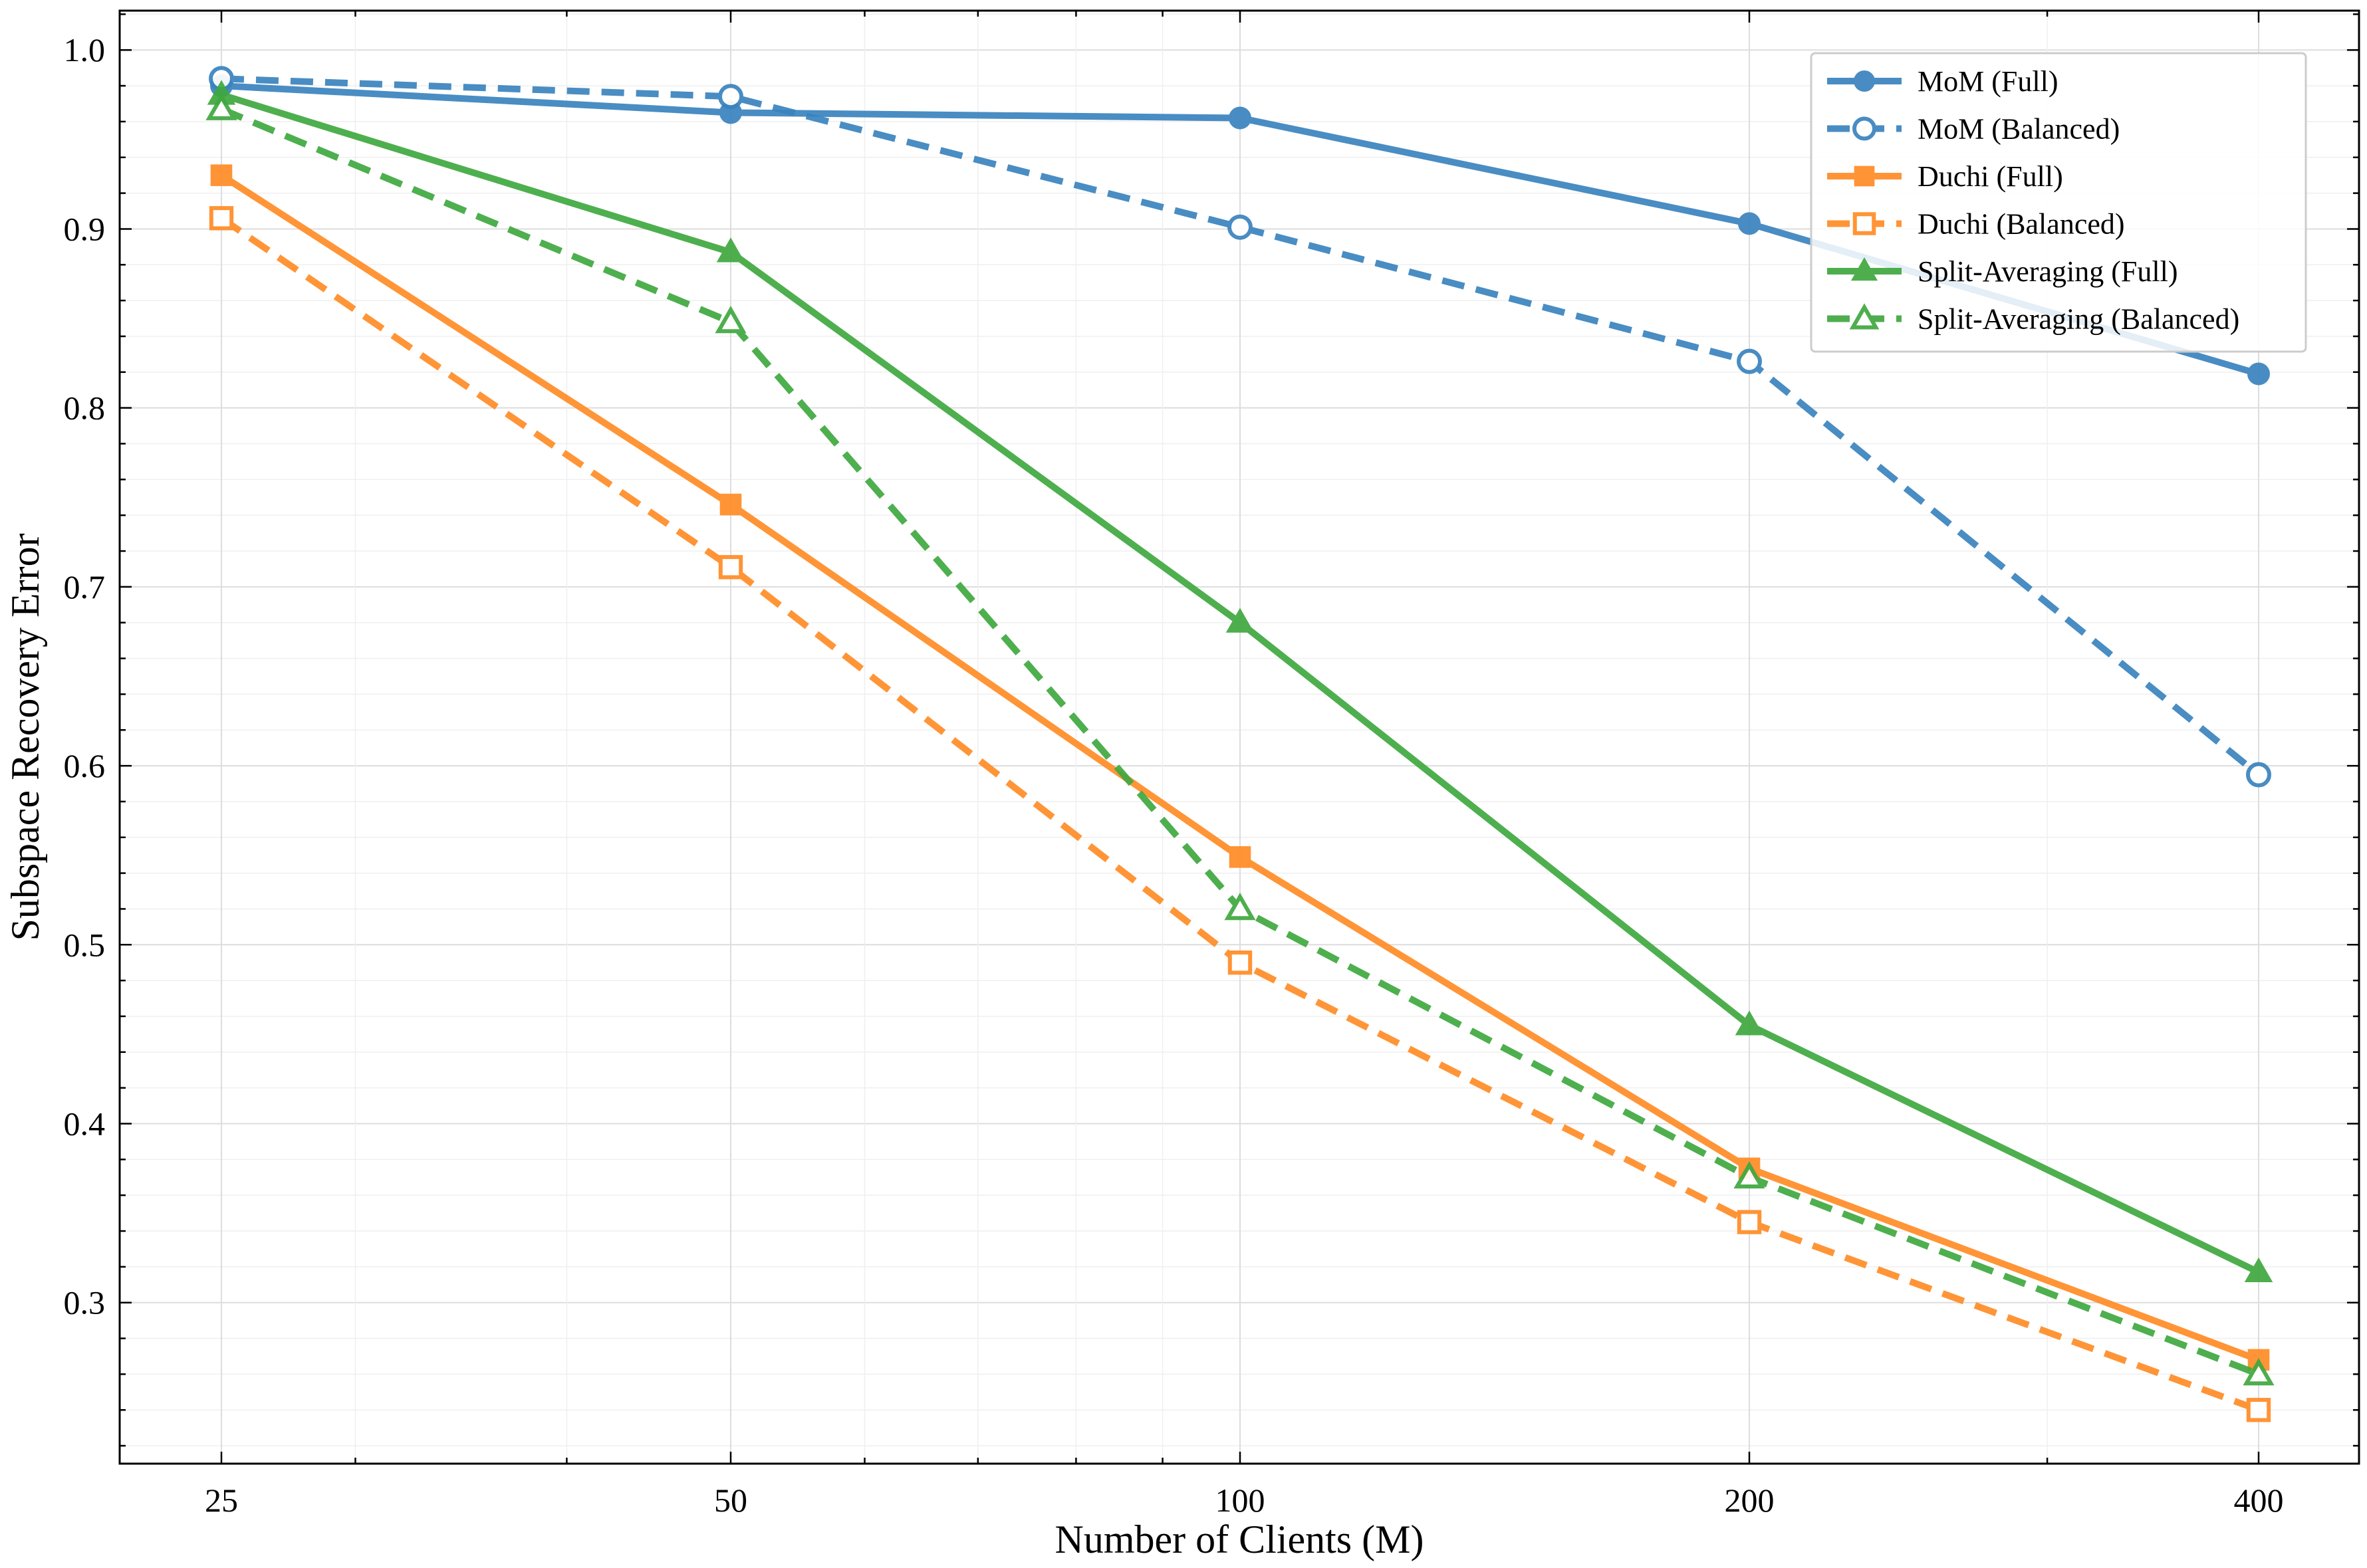  I want to click on legend-label: MoM (Full), so click(1988, 81).